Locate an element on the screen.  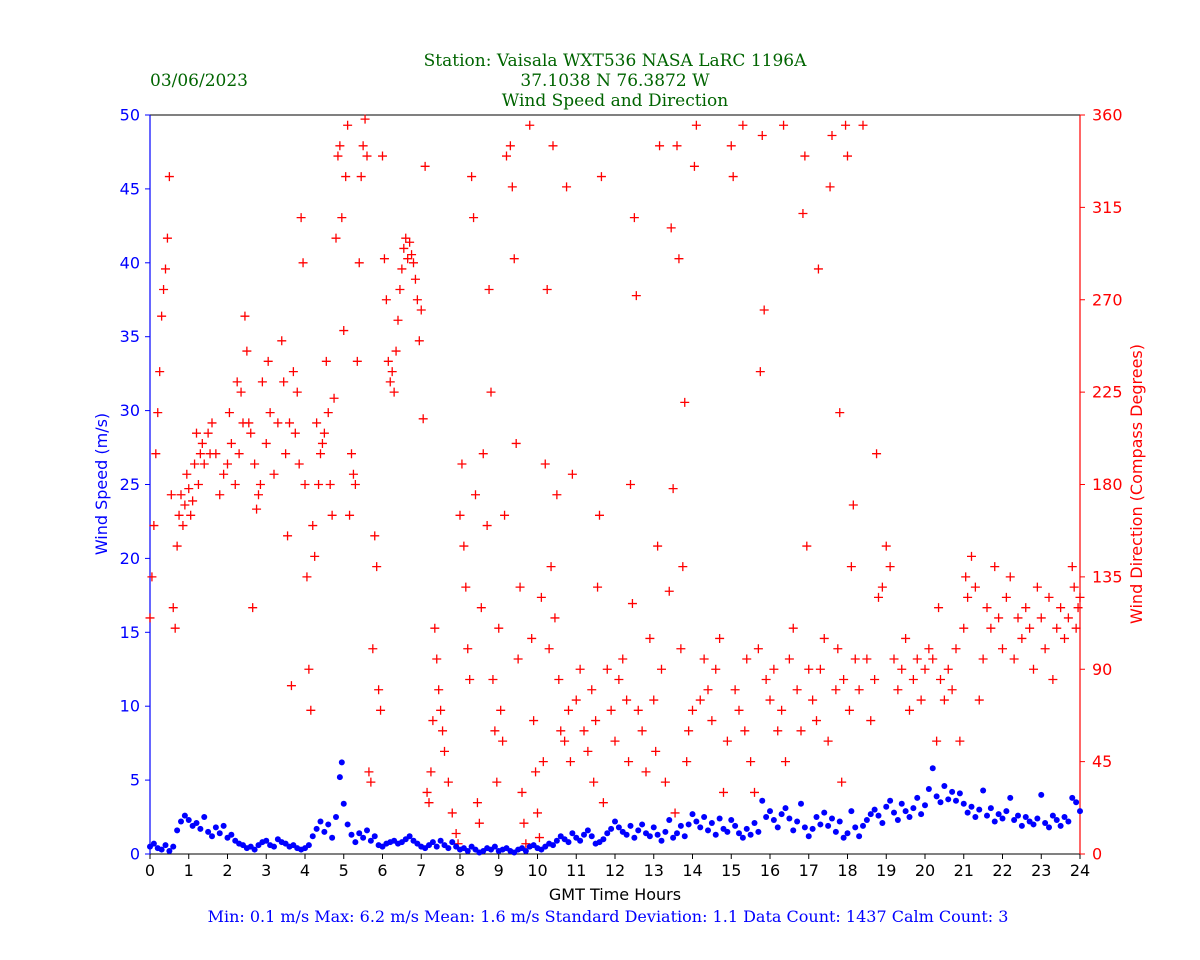
coords-title: 37.1038 N 76.3872 W is located at coordinates (615, 81).